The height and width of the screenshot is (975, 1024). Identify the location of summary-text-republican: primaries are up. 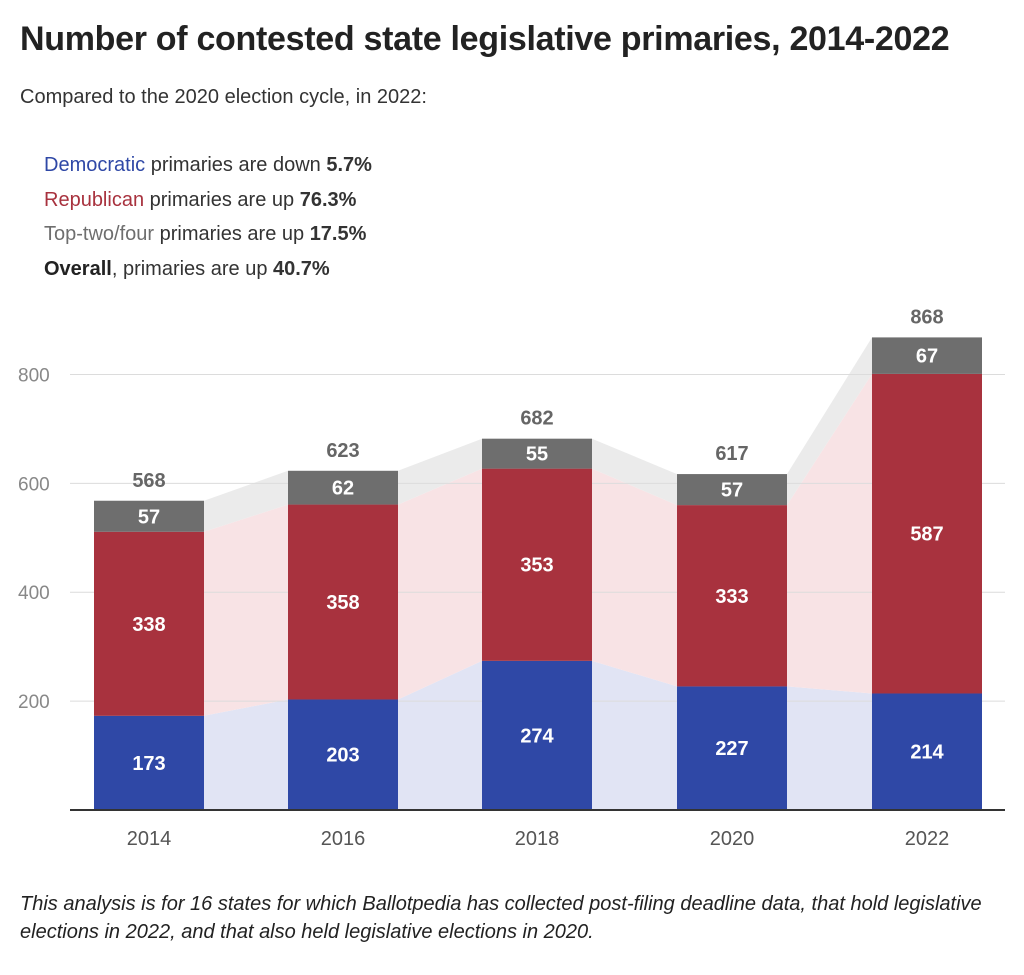
(222, 199).